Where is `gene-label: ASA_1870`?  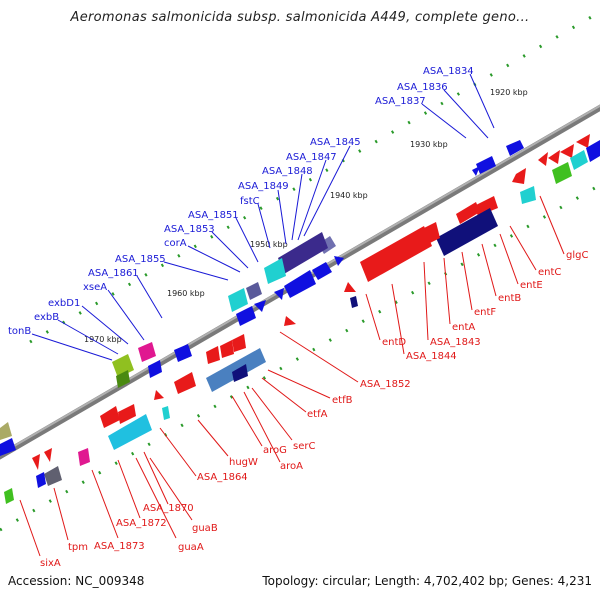 gene-label: ASA_1870 is located at coordinates (168, 508).